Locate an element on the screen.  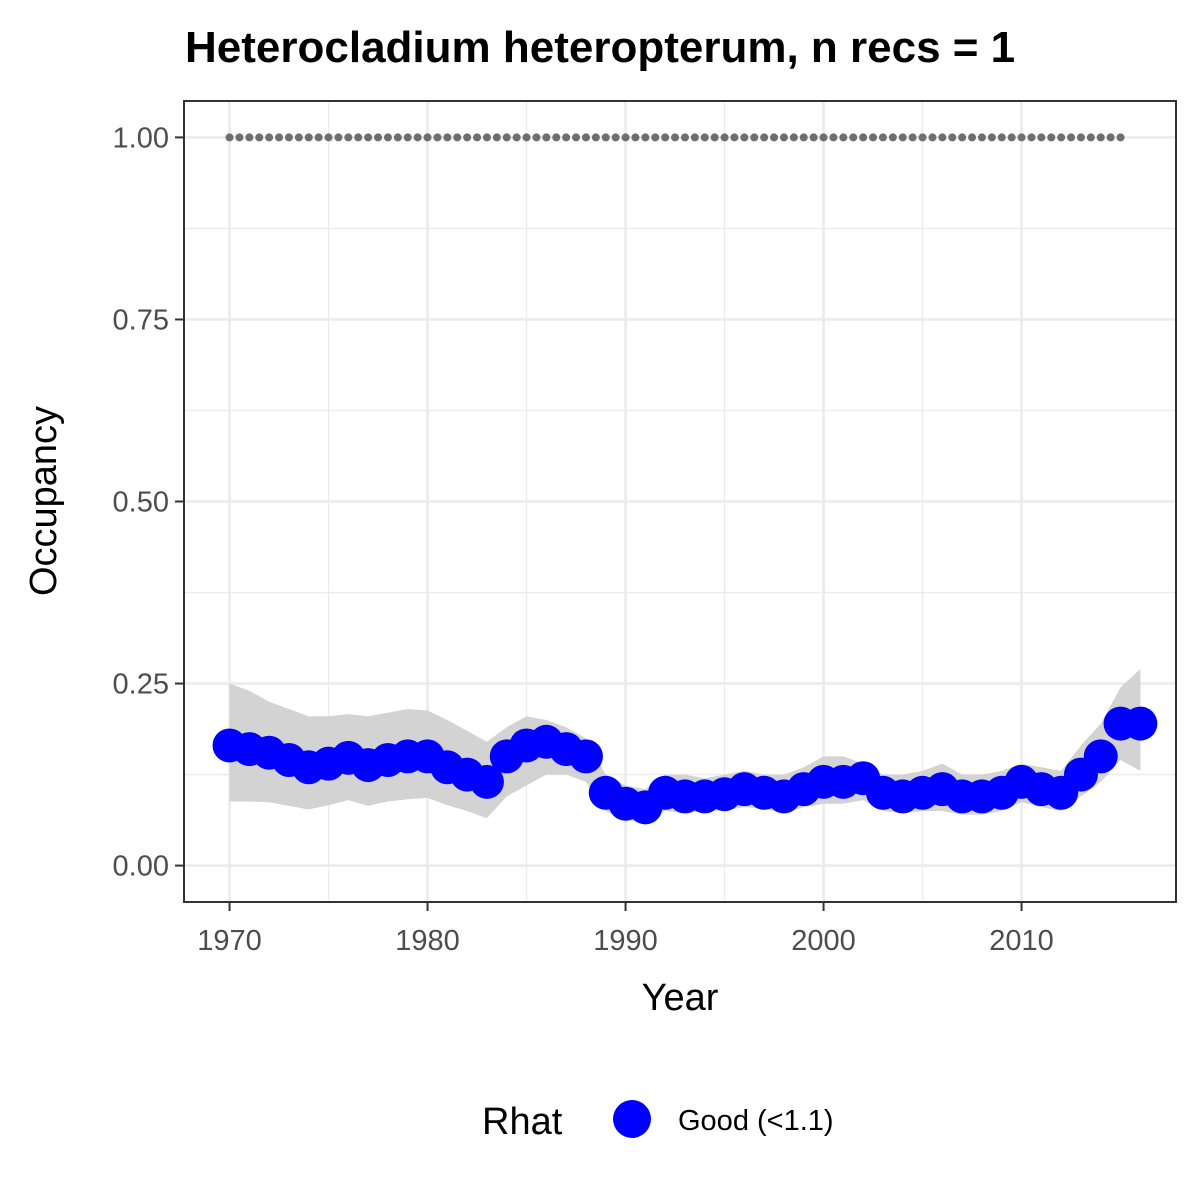
x-axis: 1970 1980 1990 2000 2010 is located at coordinates (625, 929).